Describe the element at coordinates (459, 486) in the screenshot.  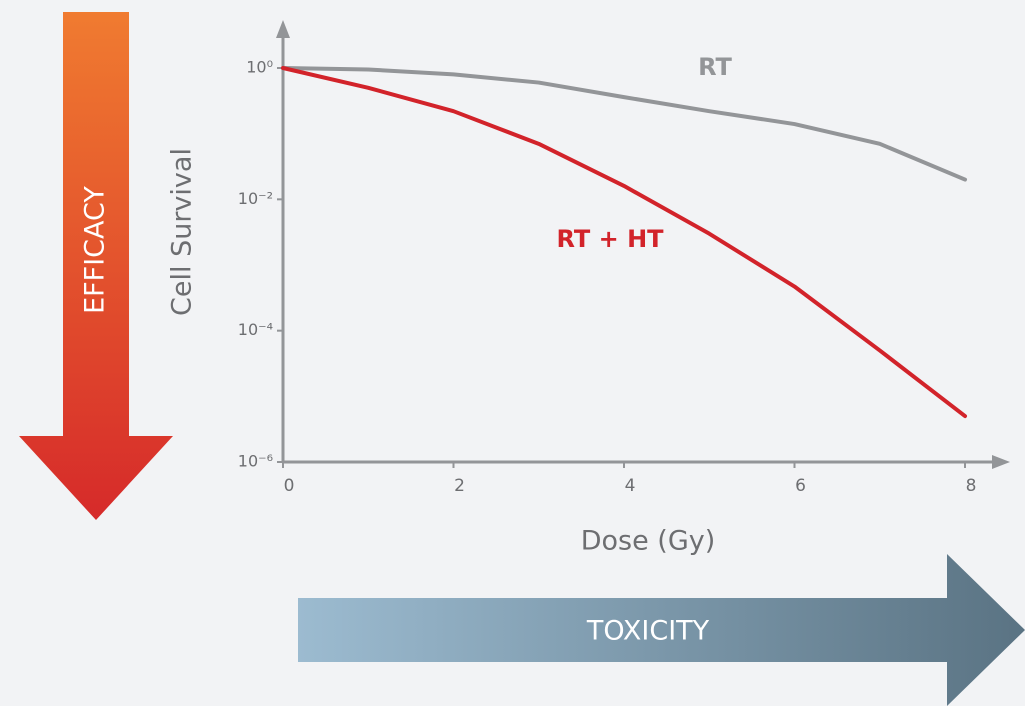
I see `x-tick-label: 2` at that location.